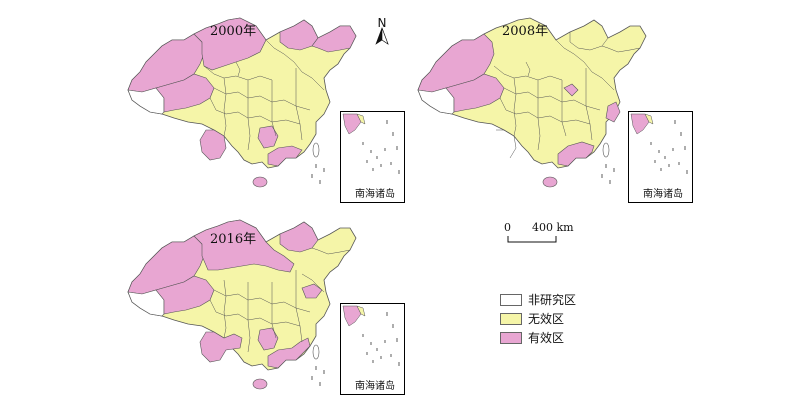 The image size is (800, 409). Describe the element at coordinates (525, 31) in the screenshot. I see `year-label-2008: 2008年` at that location.